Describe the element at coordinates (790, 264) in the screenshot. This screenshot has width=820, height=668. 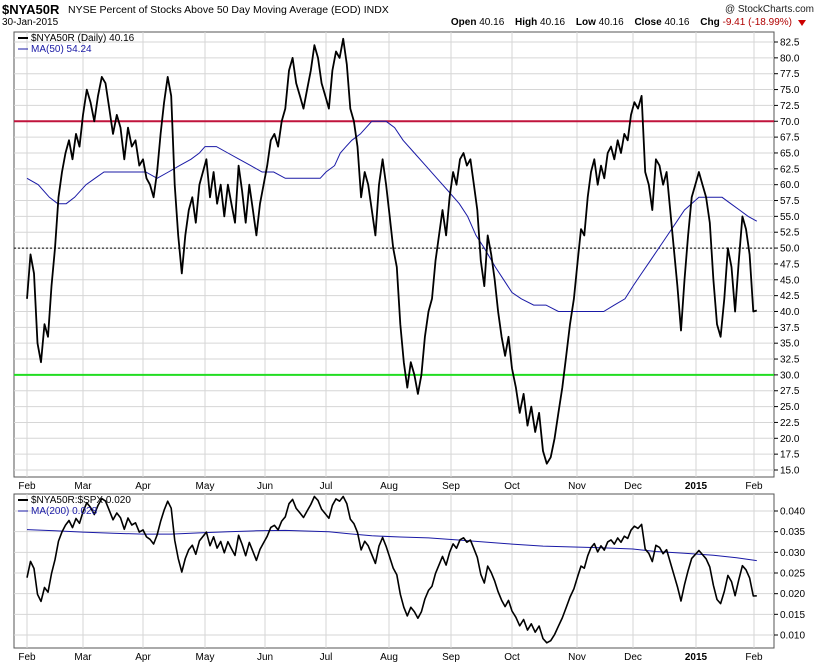
I see `top-panel-ytick-label: 47.5` at that location.